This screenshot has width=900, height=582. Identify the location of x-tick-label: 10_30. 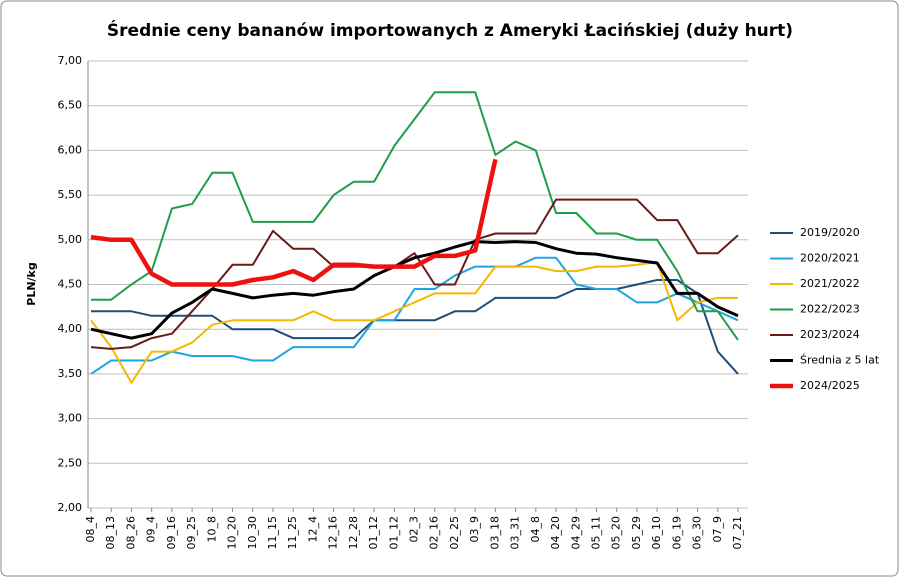
(252, 533).